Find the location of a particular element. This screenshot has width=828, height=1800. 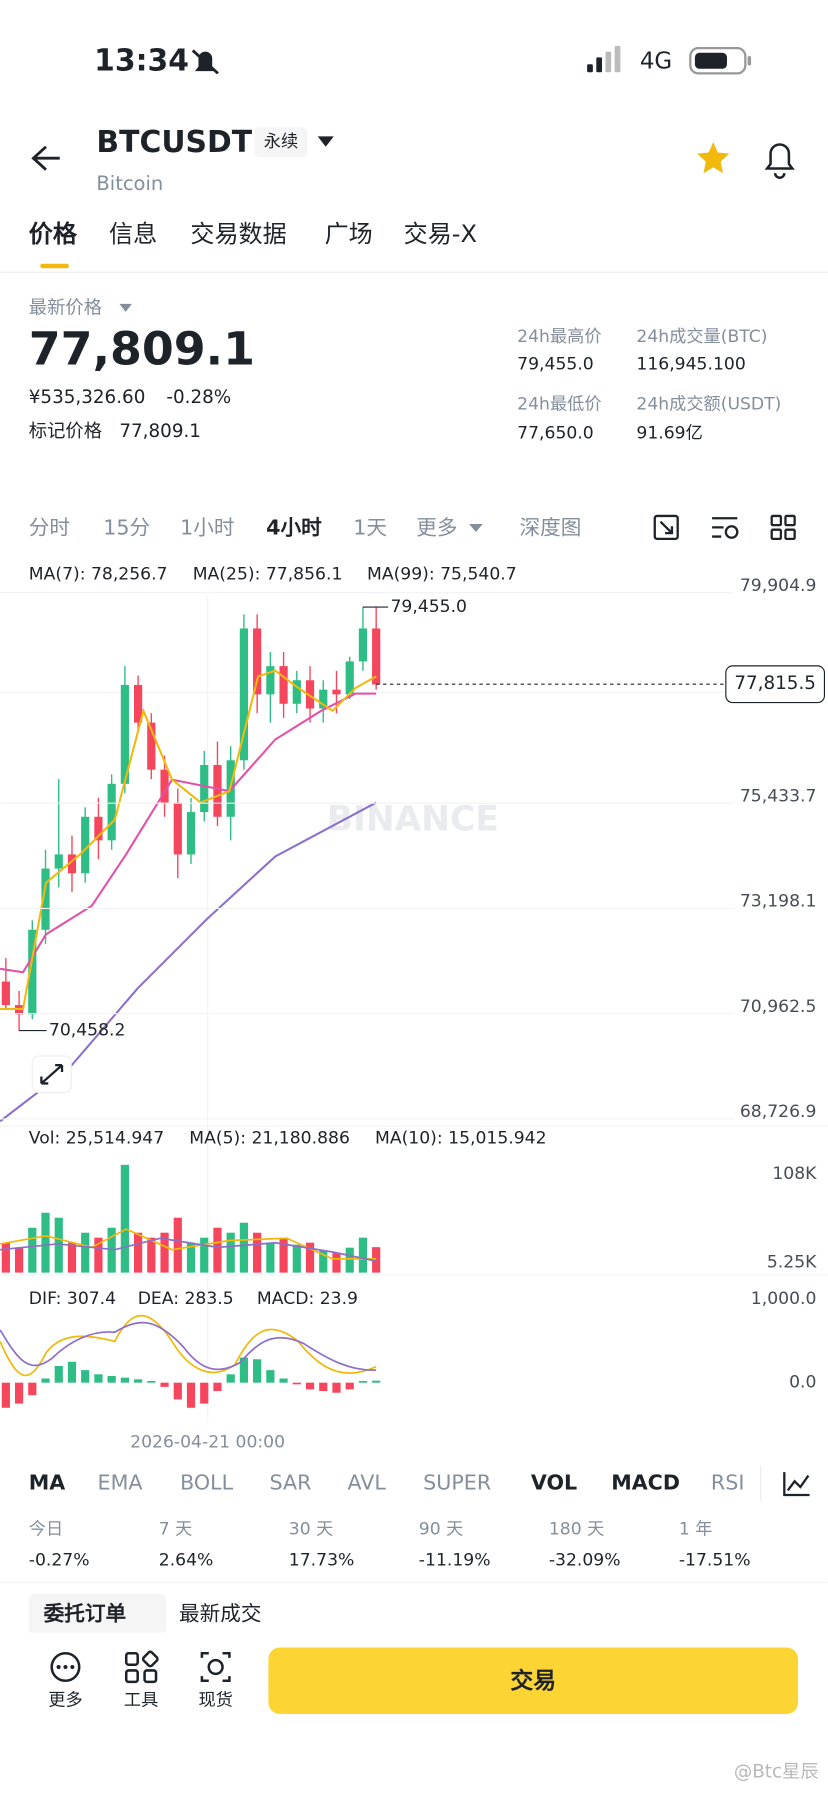

vol-tick-label: 5.25K is located at coordinates (792, 1262).